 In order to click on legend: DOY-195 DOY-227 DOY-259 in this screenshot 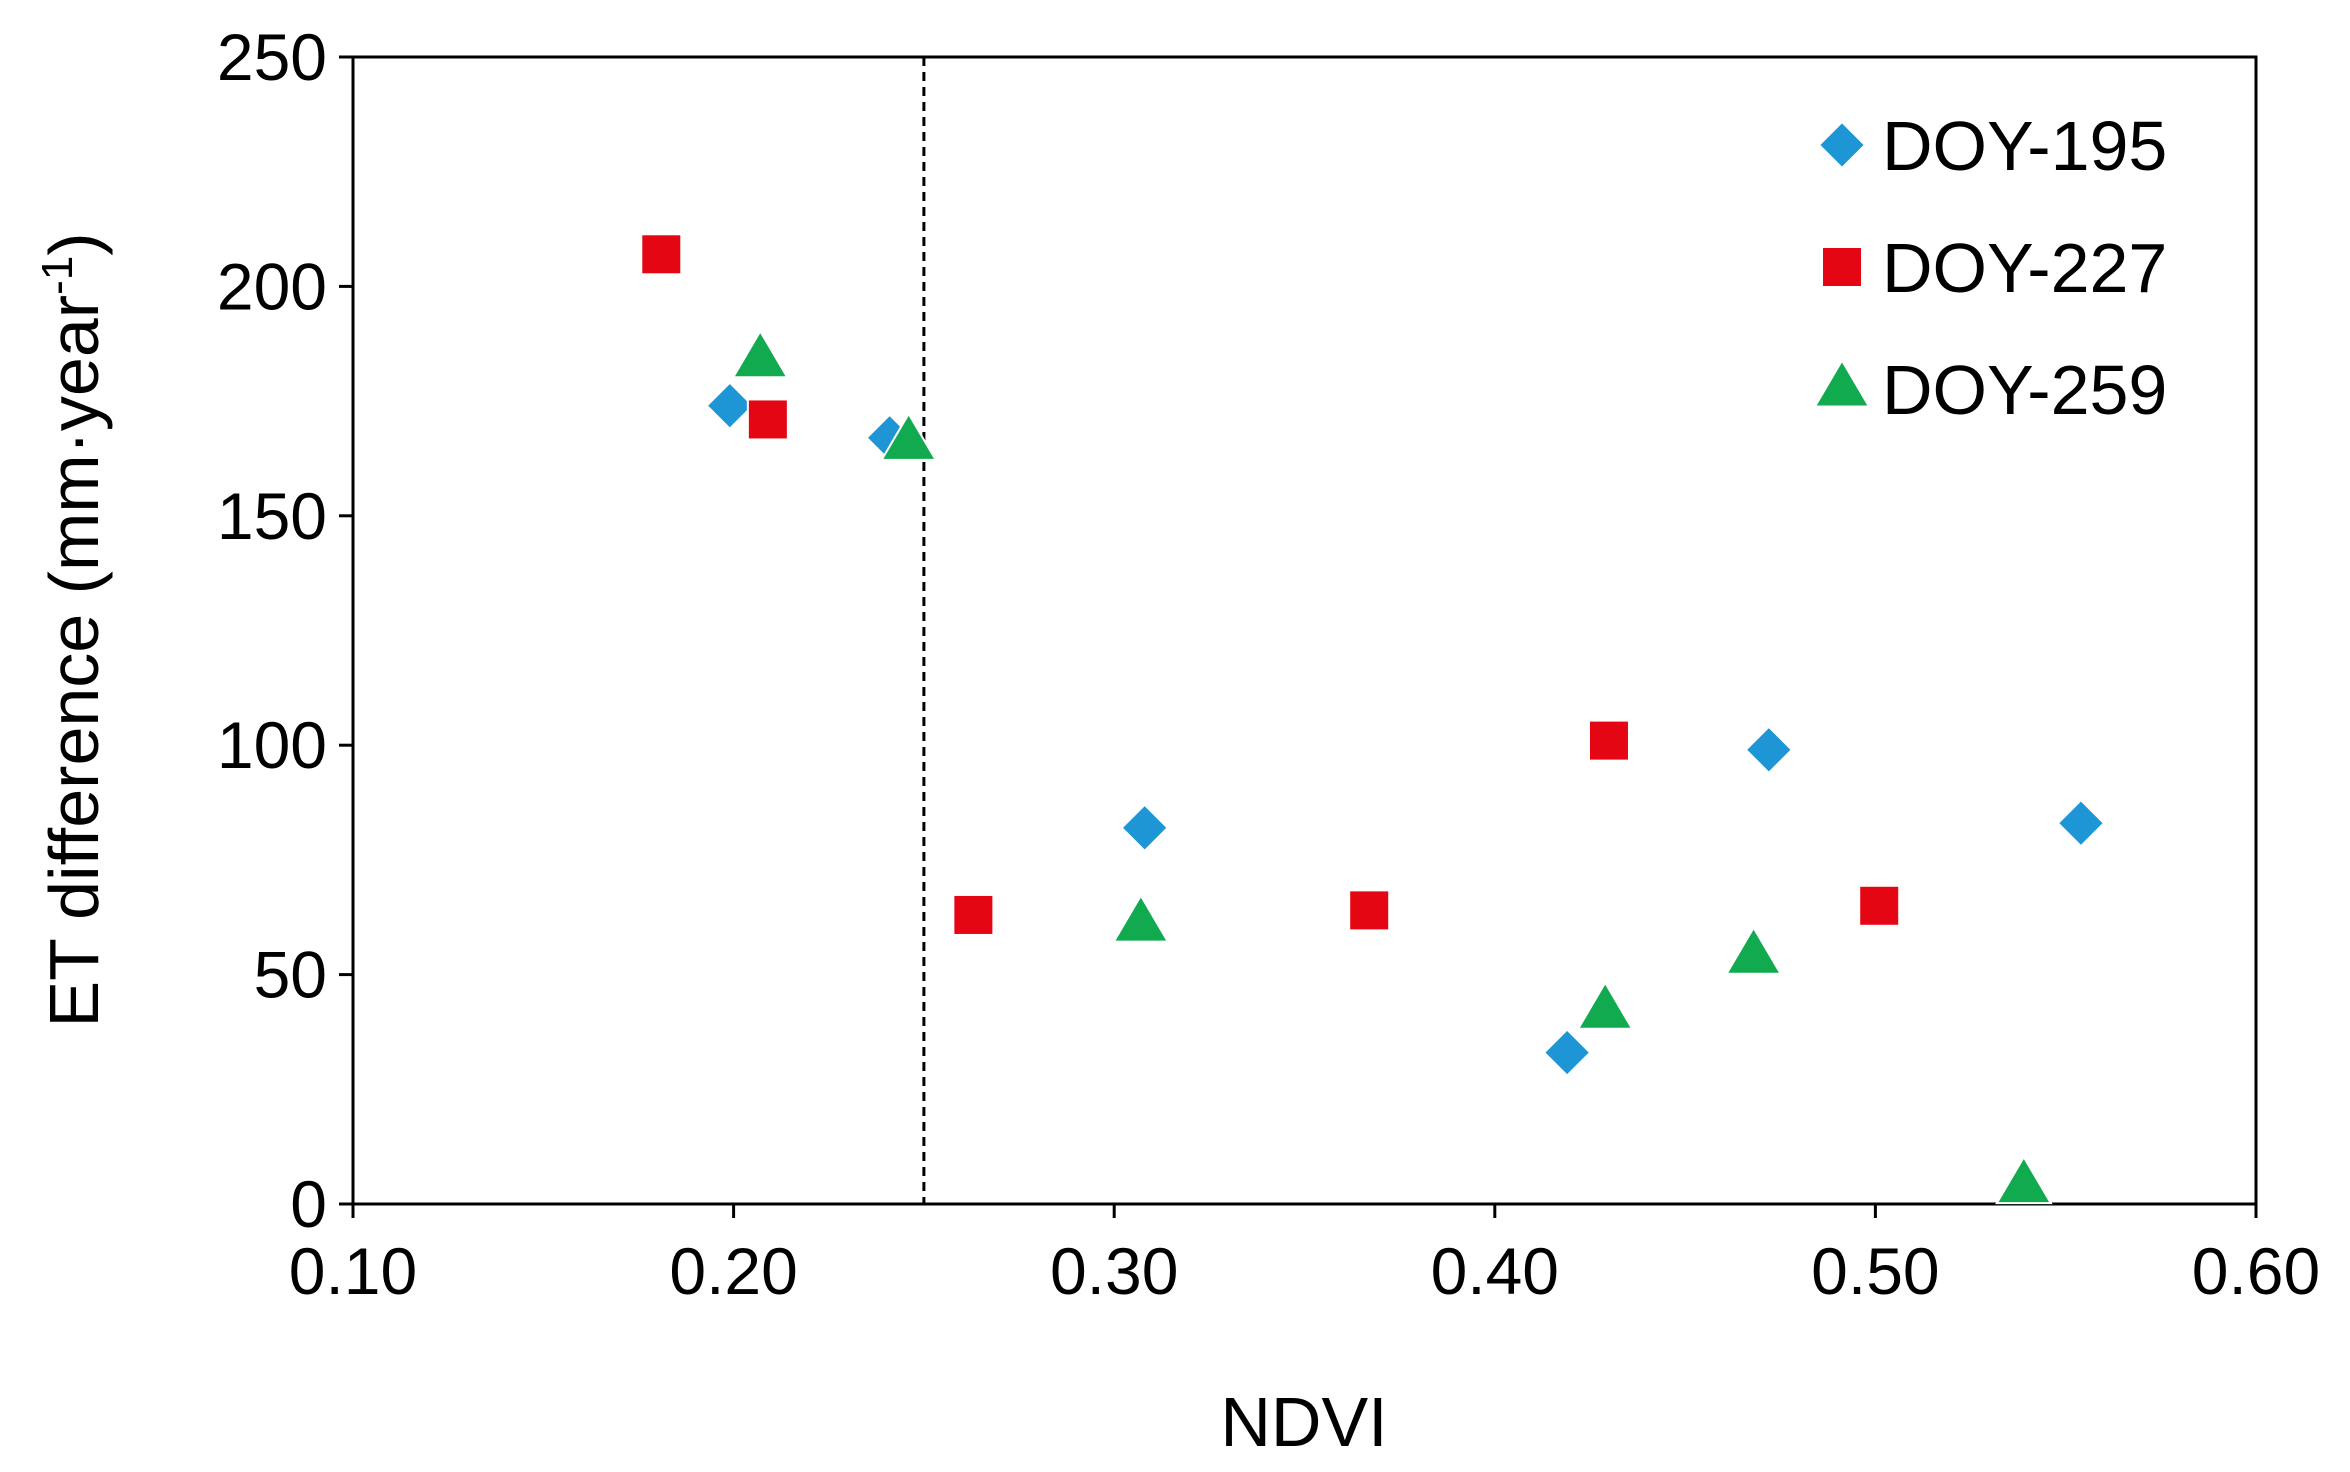, I will do `click(1990, 268)`.